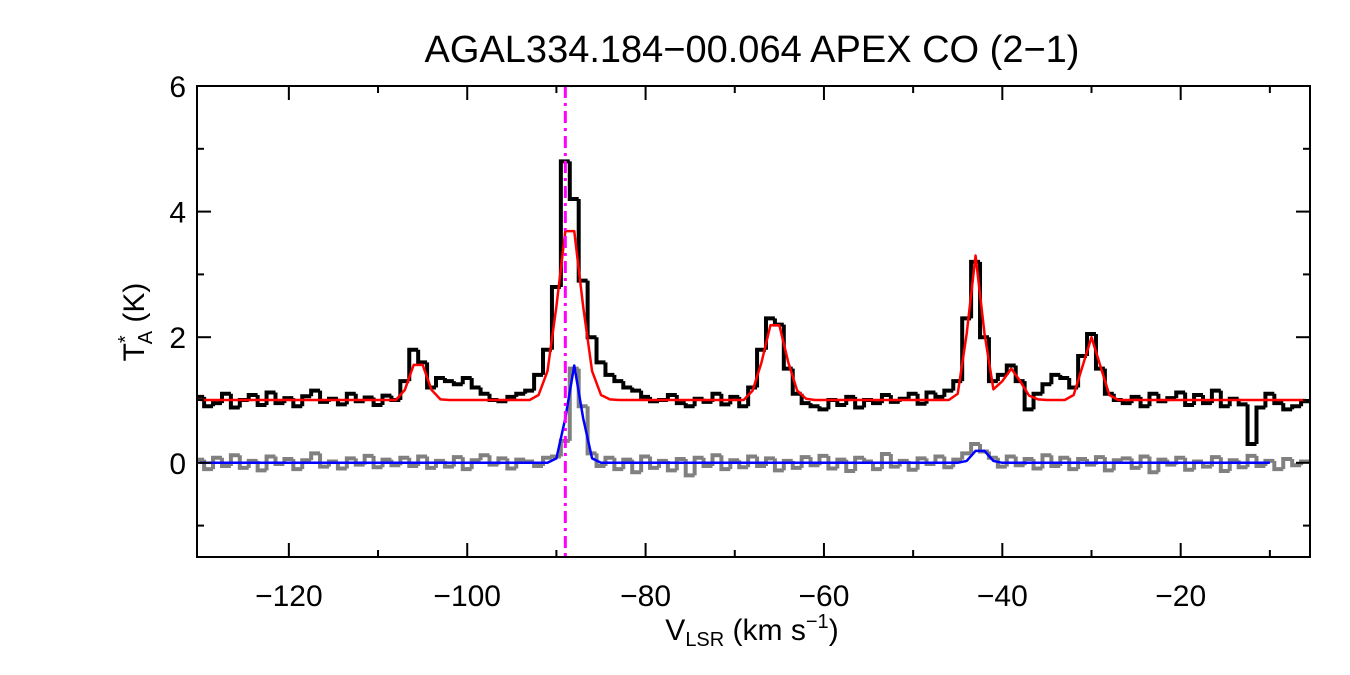 This screenshot has height=675, width=1350. Describe the element at coordinates (289, 596) in the screenshot. I see `x-tick-label: −120` at that location.